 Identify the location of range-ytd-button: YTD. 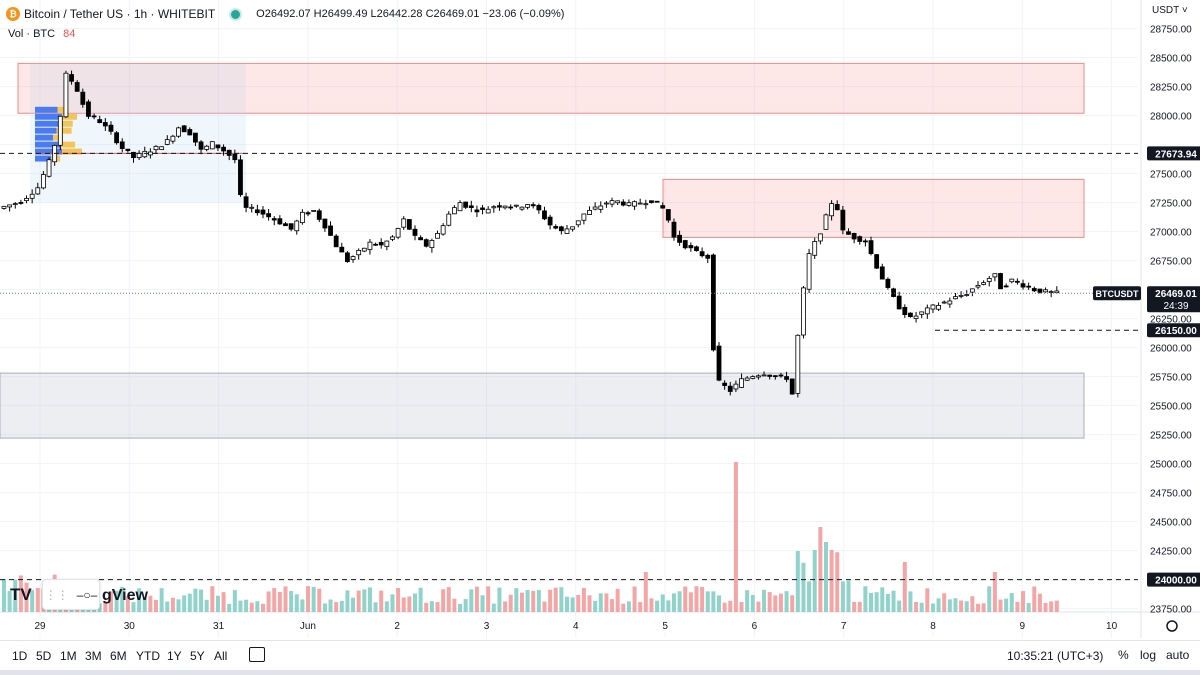
(148, 656).